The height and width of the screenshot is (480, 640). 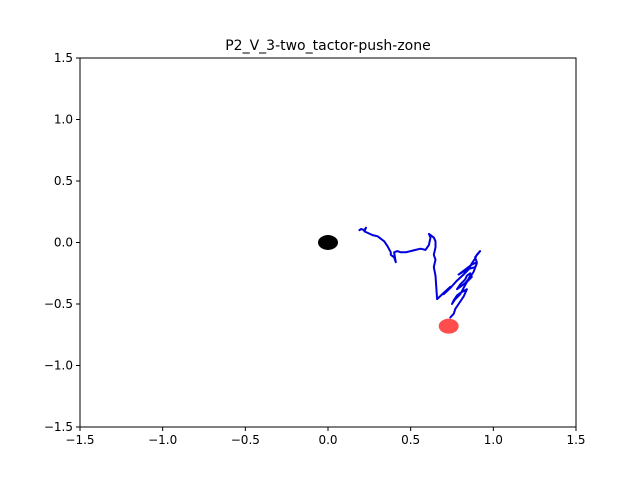 What do you see at coordinates (448, 326) in the screenshot?
I see `target-marker` at bounding box center [448, 326].